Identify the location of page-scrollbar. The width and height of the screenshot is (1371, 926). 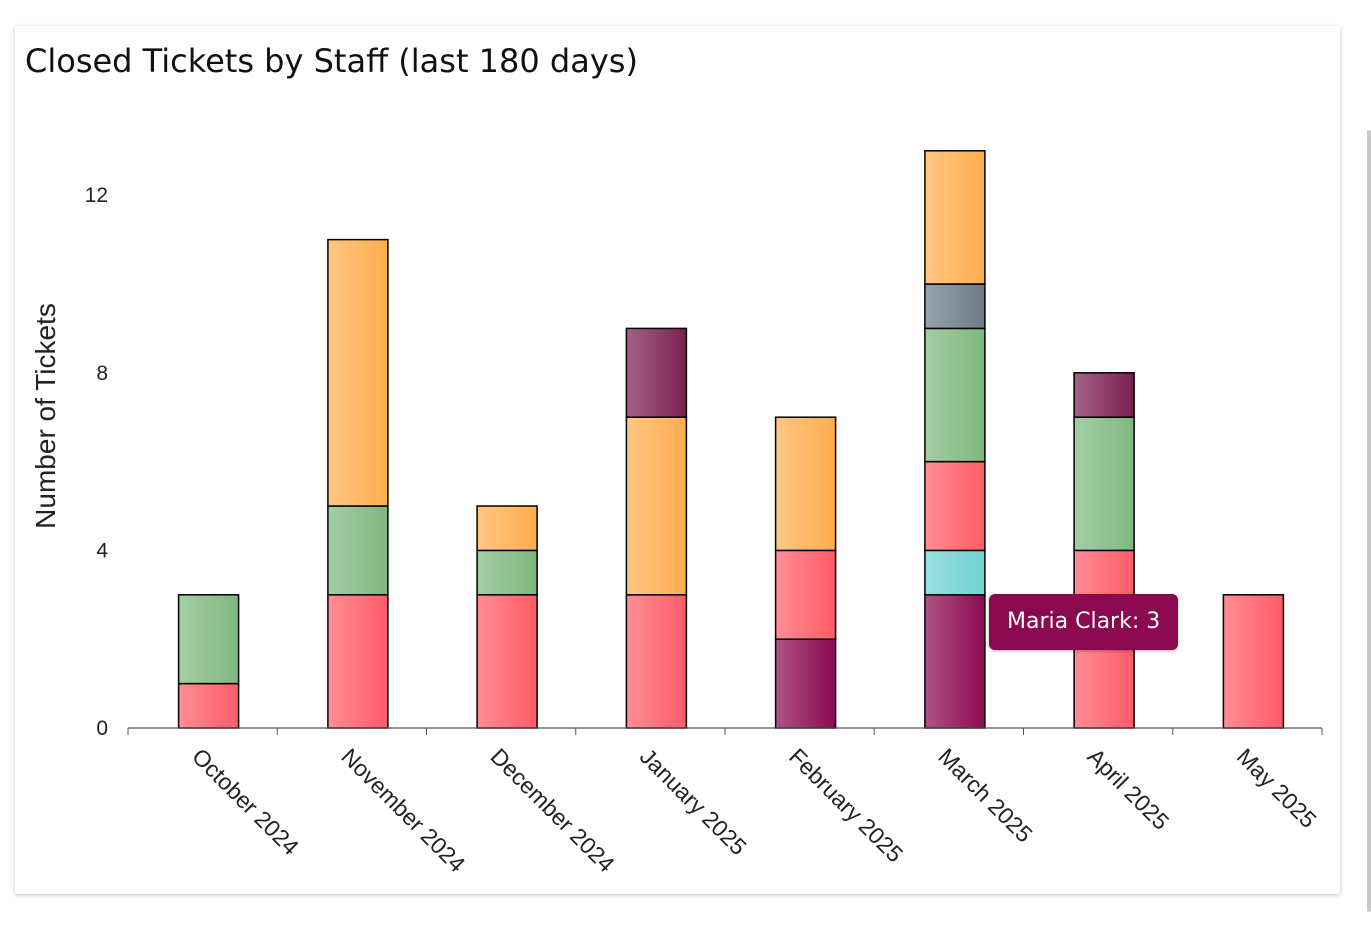
(1369, 521).